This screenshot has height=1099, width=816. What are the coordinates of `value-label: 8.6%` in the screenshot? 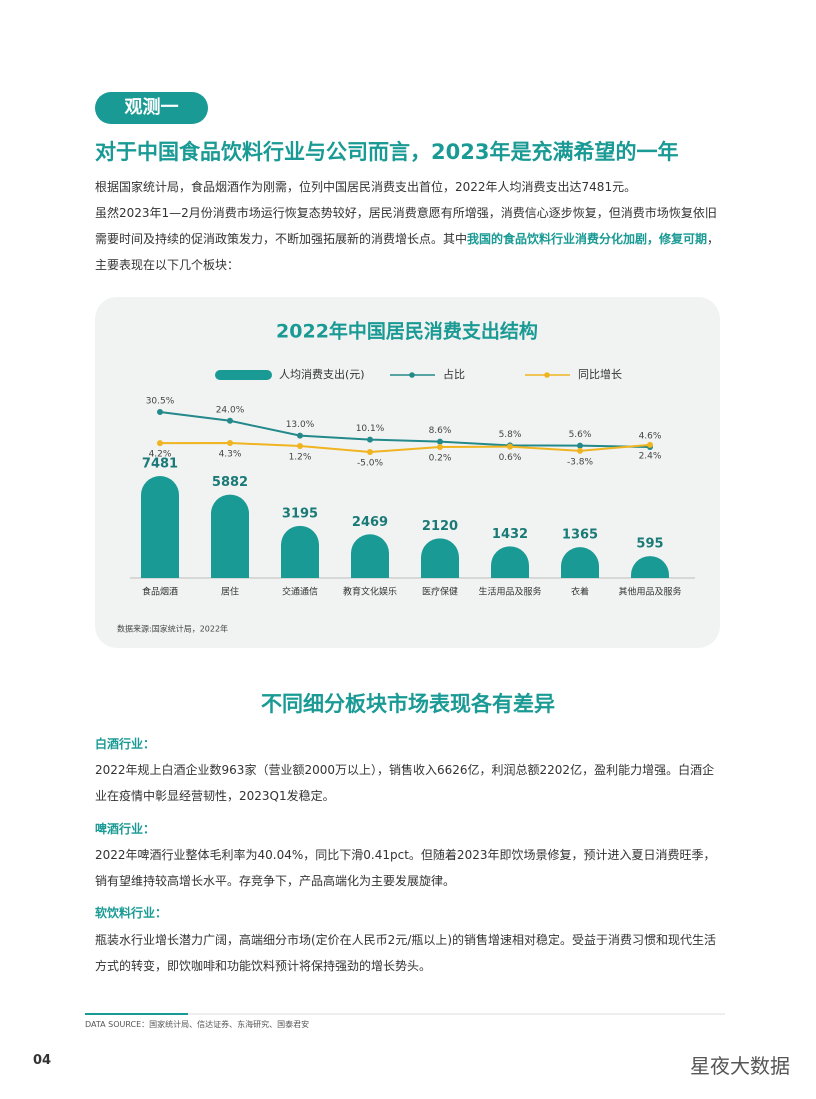 It's located at (440, 431).